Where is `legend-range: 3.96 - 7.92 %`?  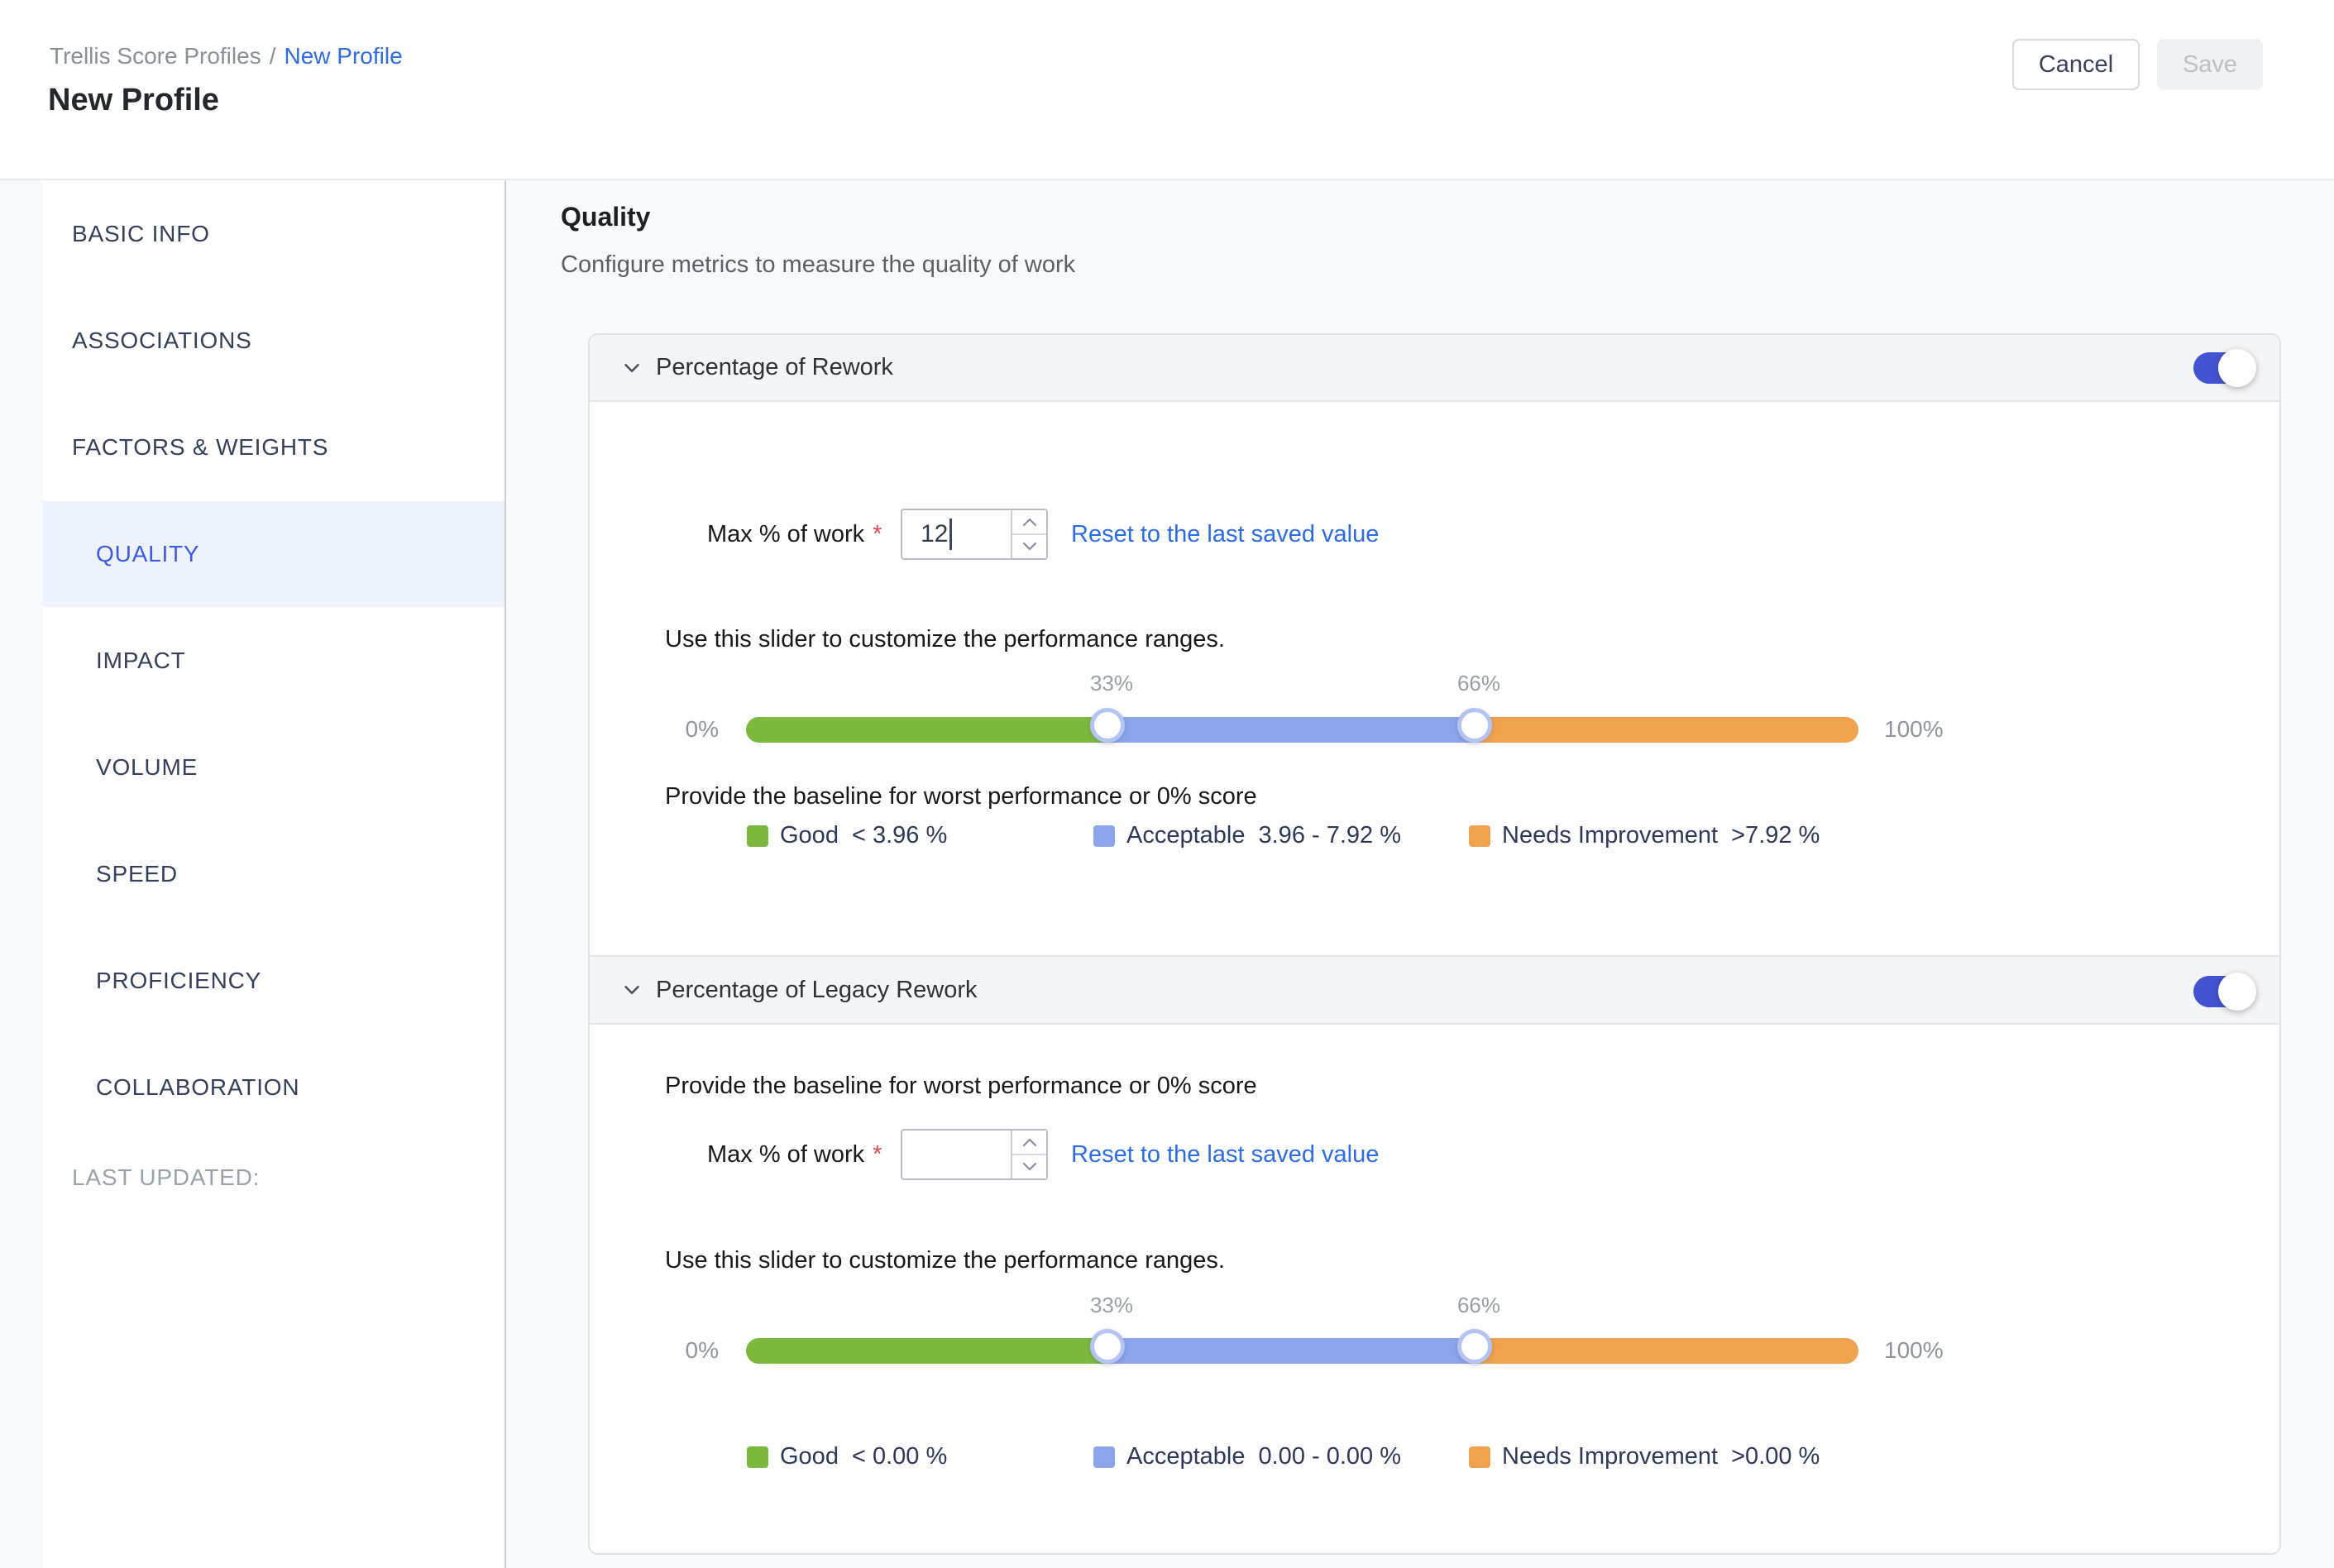 legend-range: 3.96 - 7.92 % is located at coordinates (1330, 835).